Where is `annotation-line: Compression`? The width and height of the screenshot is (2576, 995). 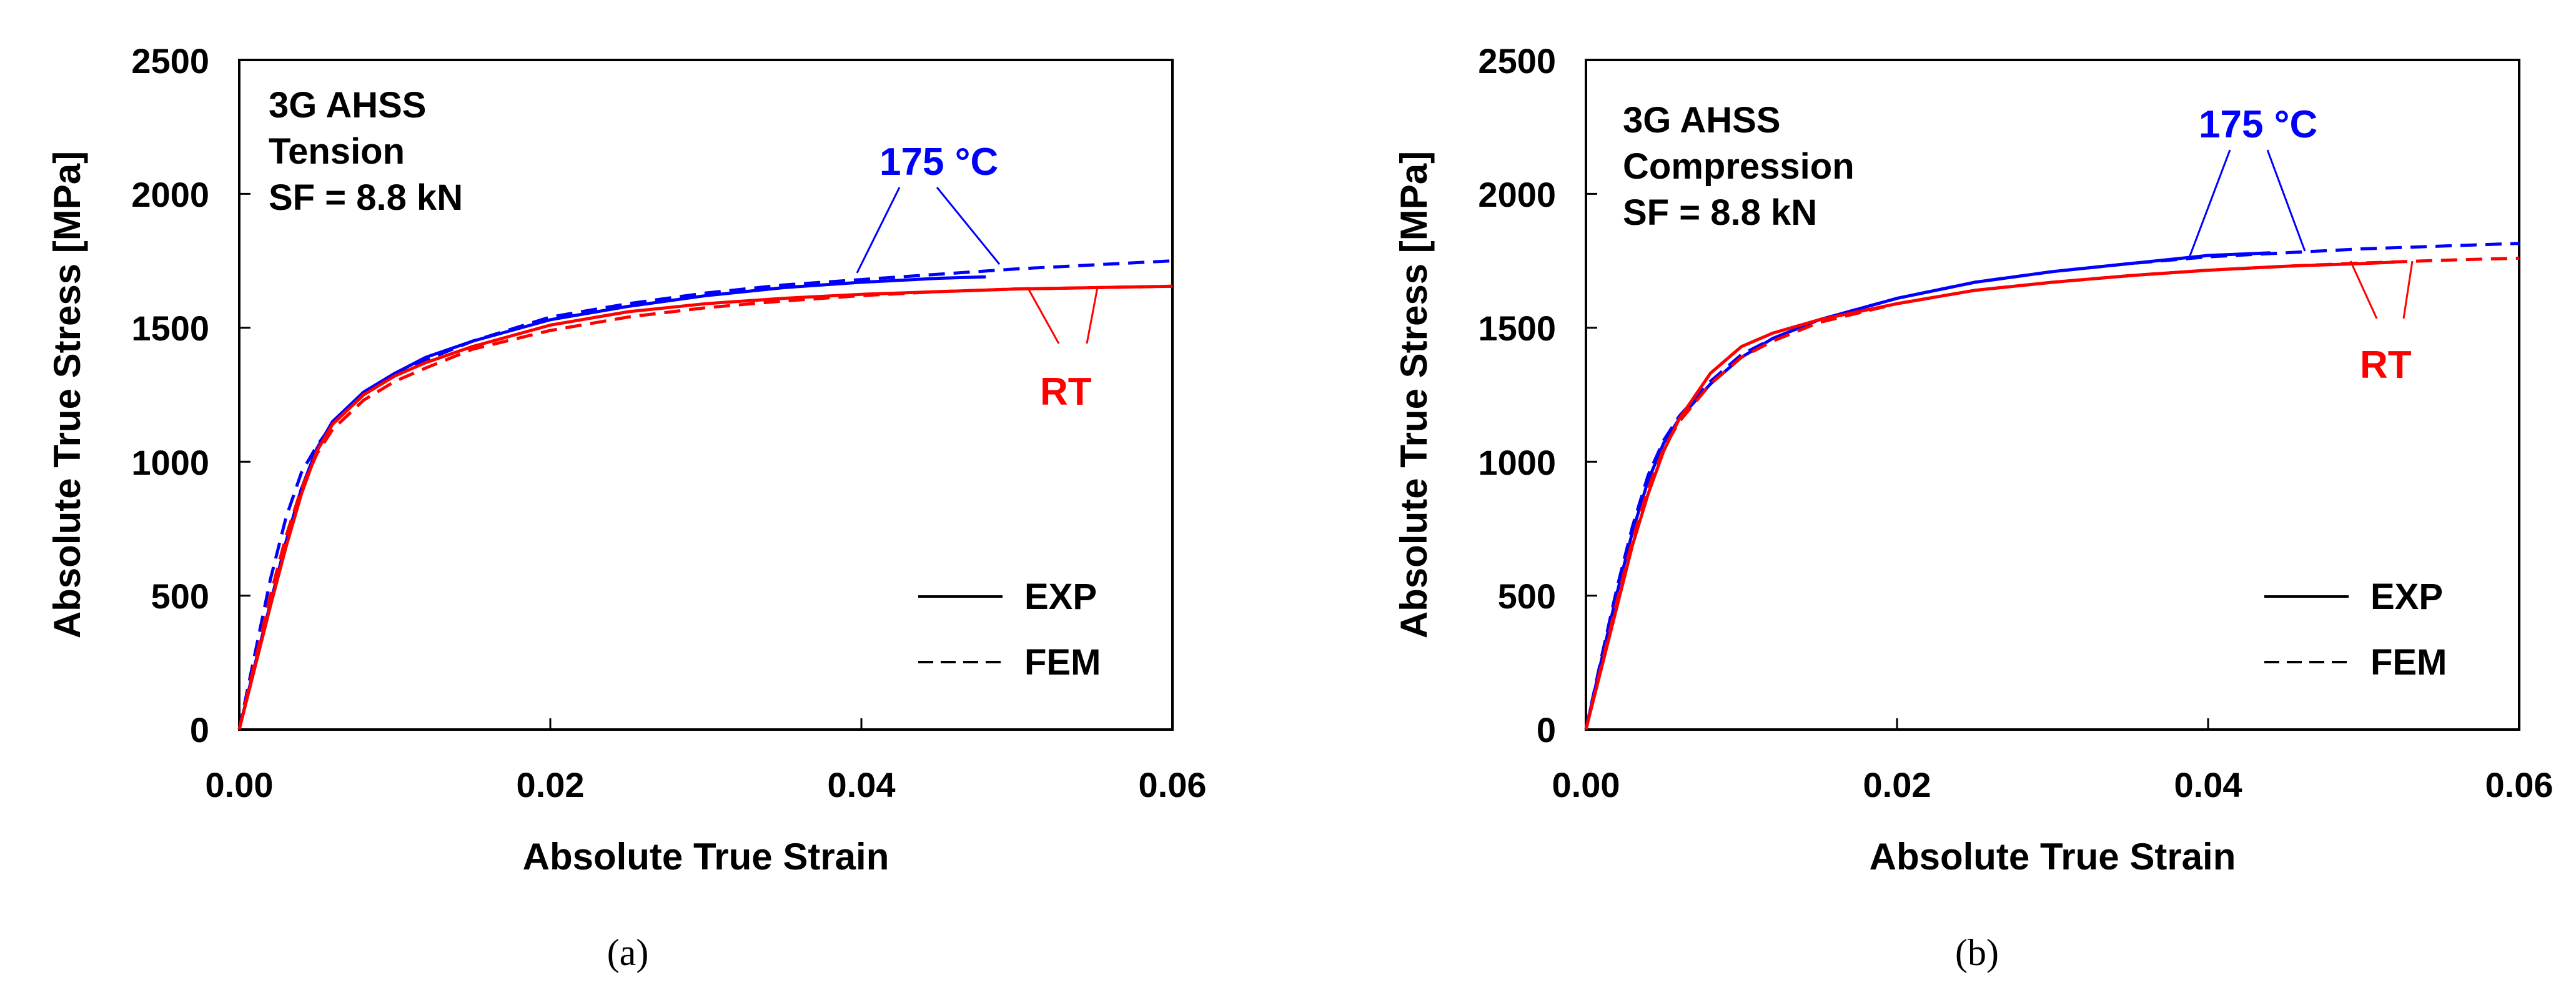
annotation-line: Compression is located at coordinates (1739, 166).